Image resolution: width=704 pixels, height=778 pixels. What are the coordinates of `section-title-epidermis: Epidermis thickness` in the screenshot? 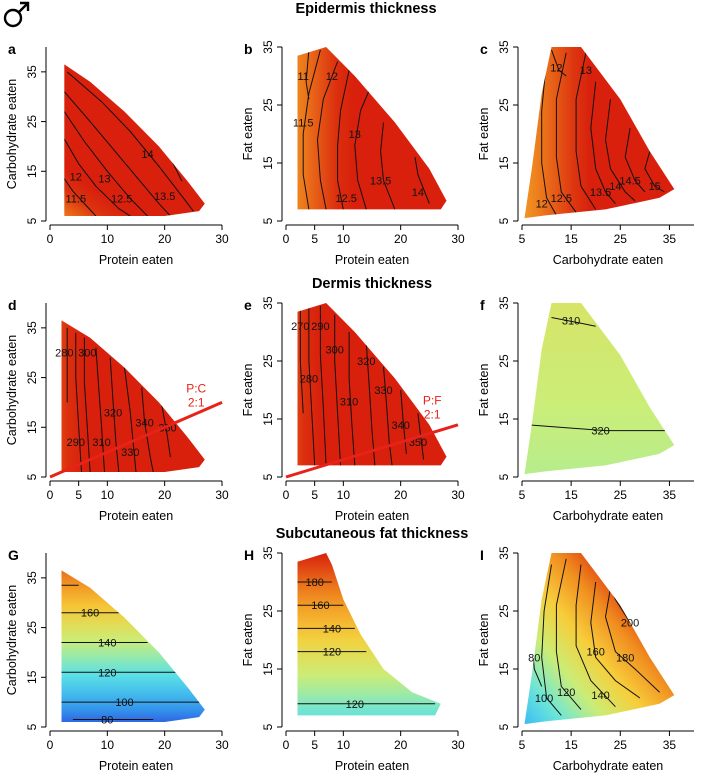 It's located at (365, 9).